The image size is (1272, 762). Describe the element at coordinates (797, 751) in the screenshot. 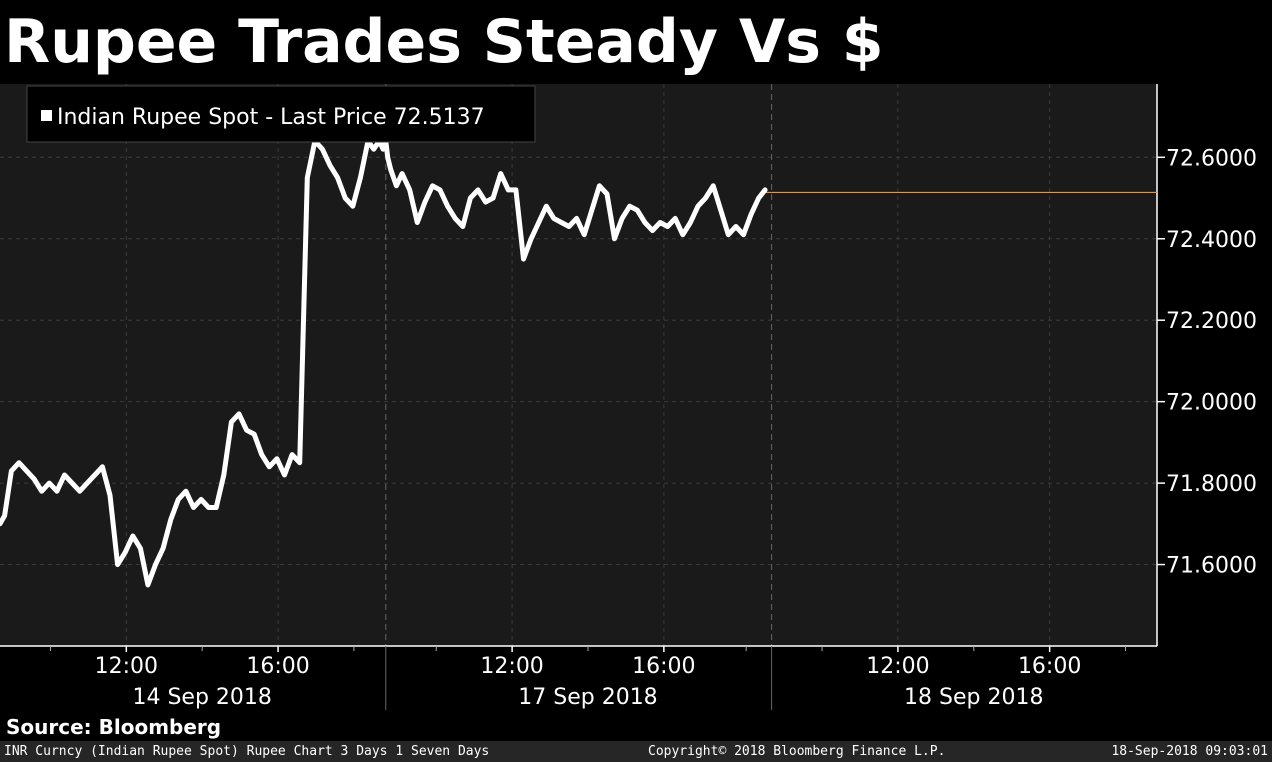

I see `footer-copyright: Copyright© 2018 Bloomberg Finance L.P.` at that location.